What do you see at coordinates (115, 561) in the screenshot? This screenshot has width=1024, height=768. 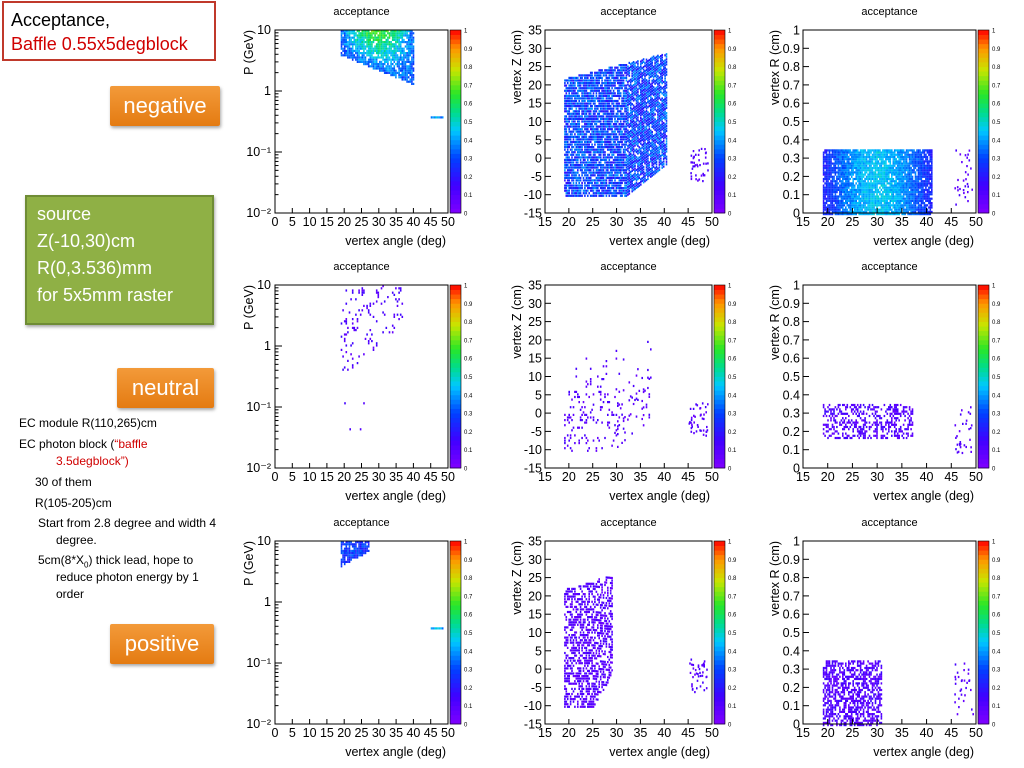 I see `note-lead: 5cm(8*X0) thick lead, hope to` at bounding box center [115, 561].